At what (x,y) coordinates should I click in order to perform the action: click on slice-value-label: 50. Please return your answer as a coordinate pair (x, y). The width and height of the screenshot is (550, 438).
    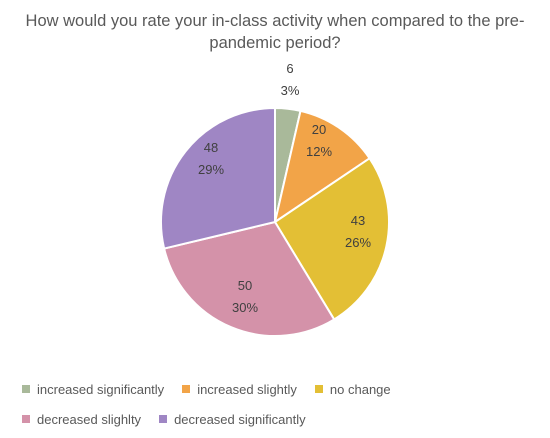
    Looking at the image, I should click on (245, 285).